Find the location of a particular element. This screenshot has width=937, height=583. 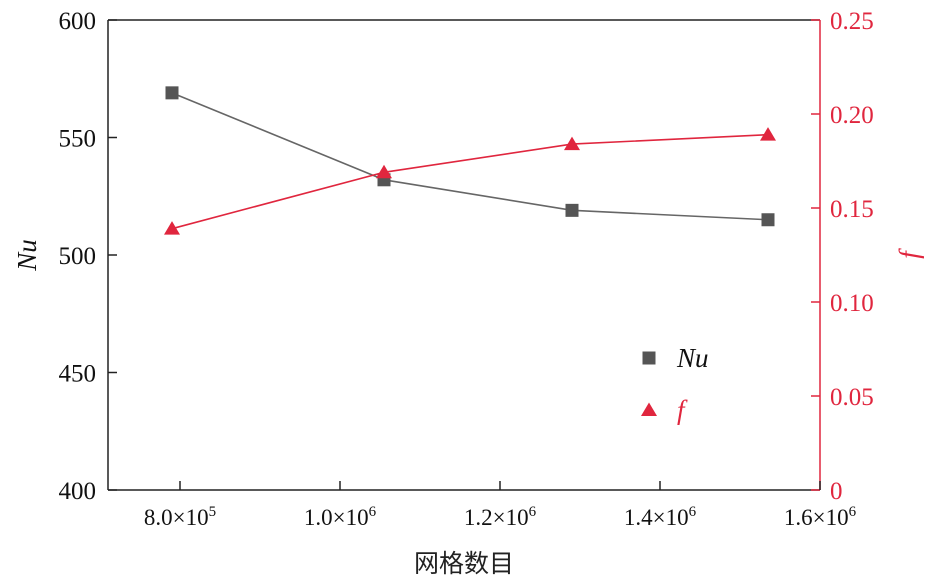

x-tick-label: 8.0×10⁵ is located at coordinates (180, 517).